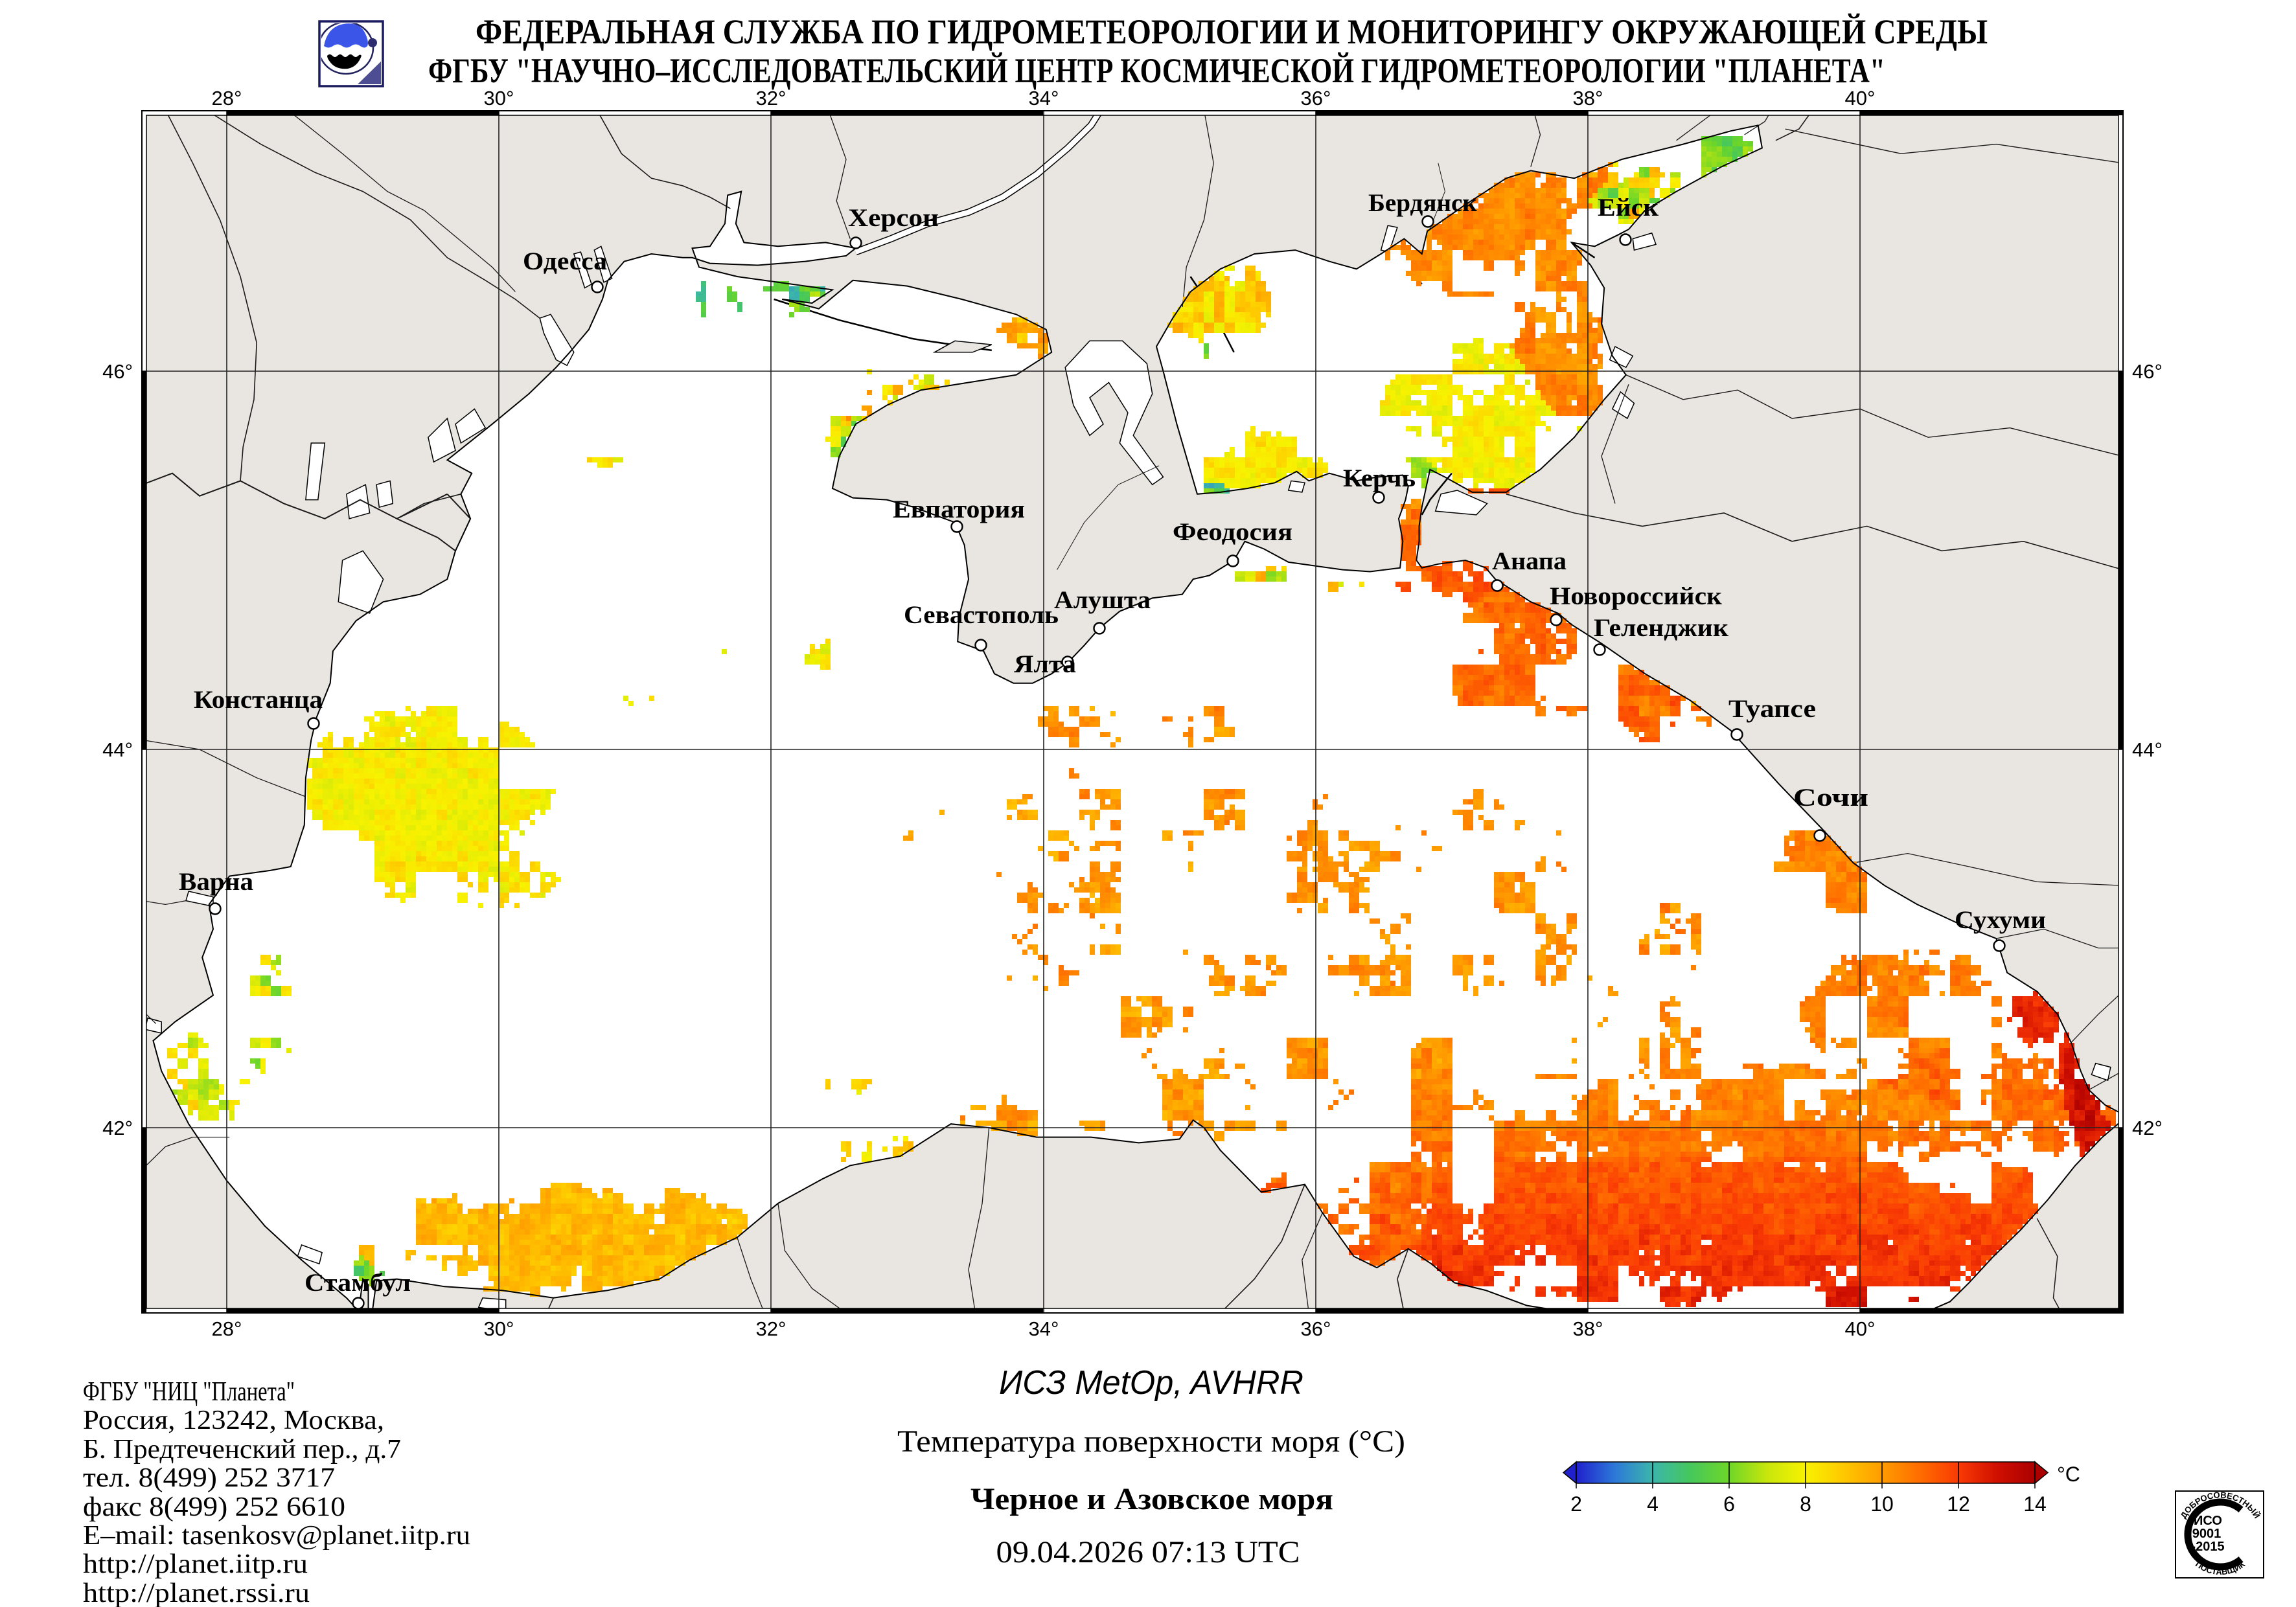 The image size is (2296, 1607). Describe the element at coordinates (1102, 600) in the screenshot. I see `svg-text: Алушта` at that location.